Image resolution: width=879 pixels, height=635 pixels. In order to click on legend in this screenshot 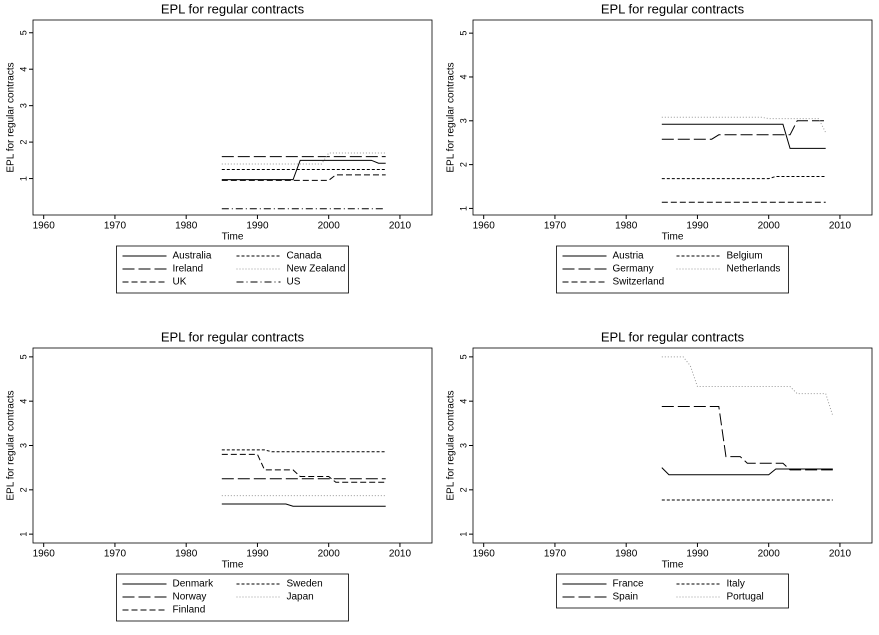, I will do `click(672, 591)`.